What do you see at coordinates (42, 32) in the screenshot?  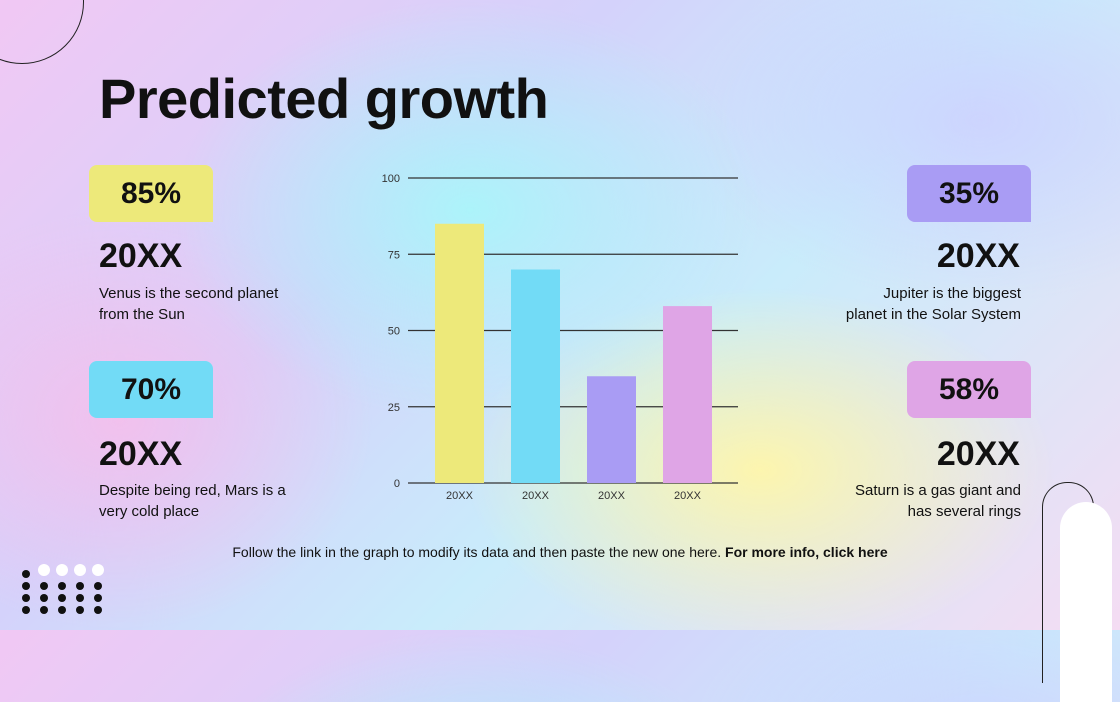 I see `decorative-circle` at bounding box center [42, 32].